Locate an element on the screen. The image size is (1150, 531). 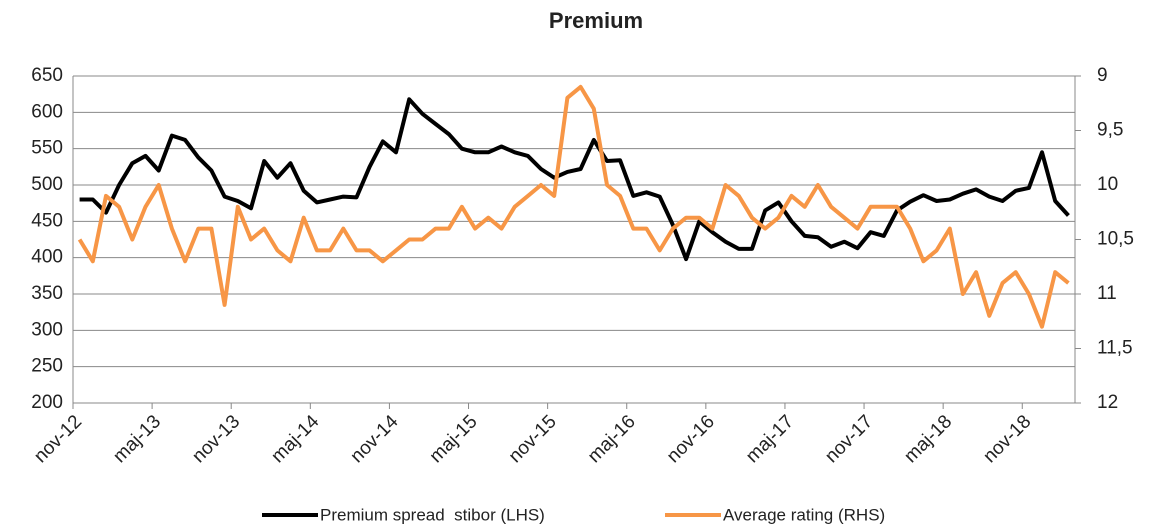
x-tick-label: maj-15 is located at coordinates (454, 439).